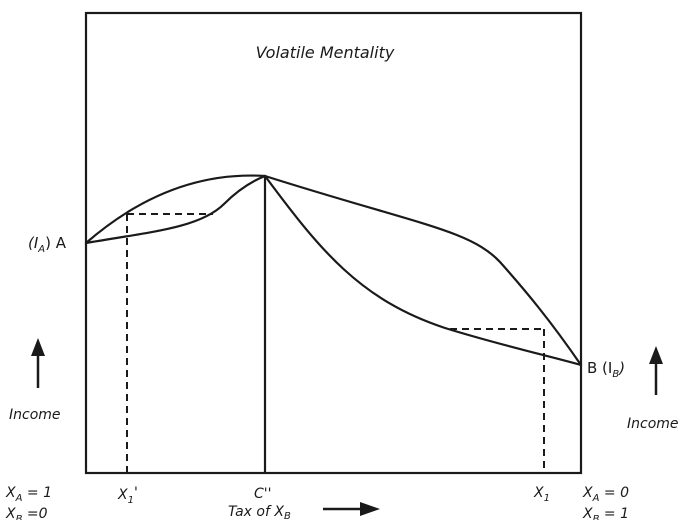  I want to click on right-income-label: Income, so click(653, 424).